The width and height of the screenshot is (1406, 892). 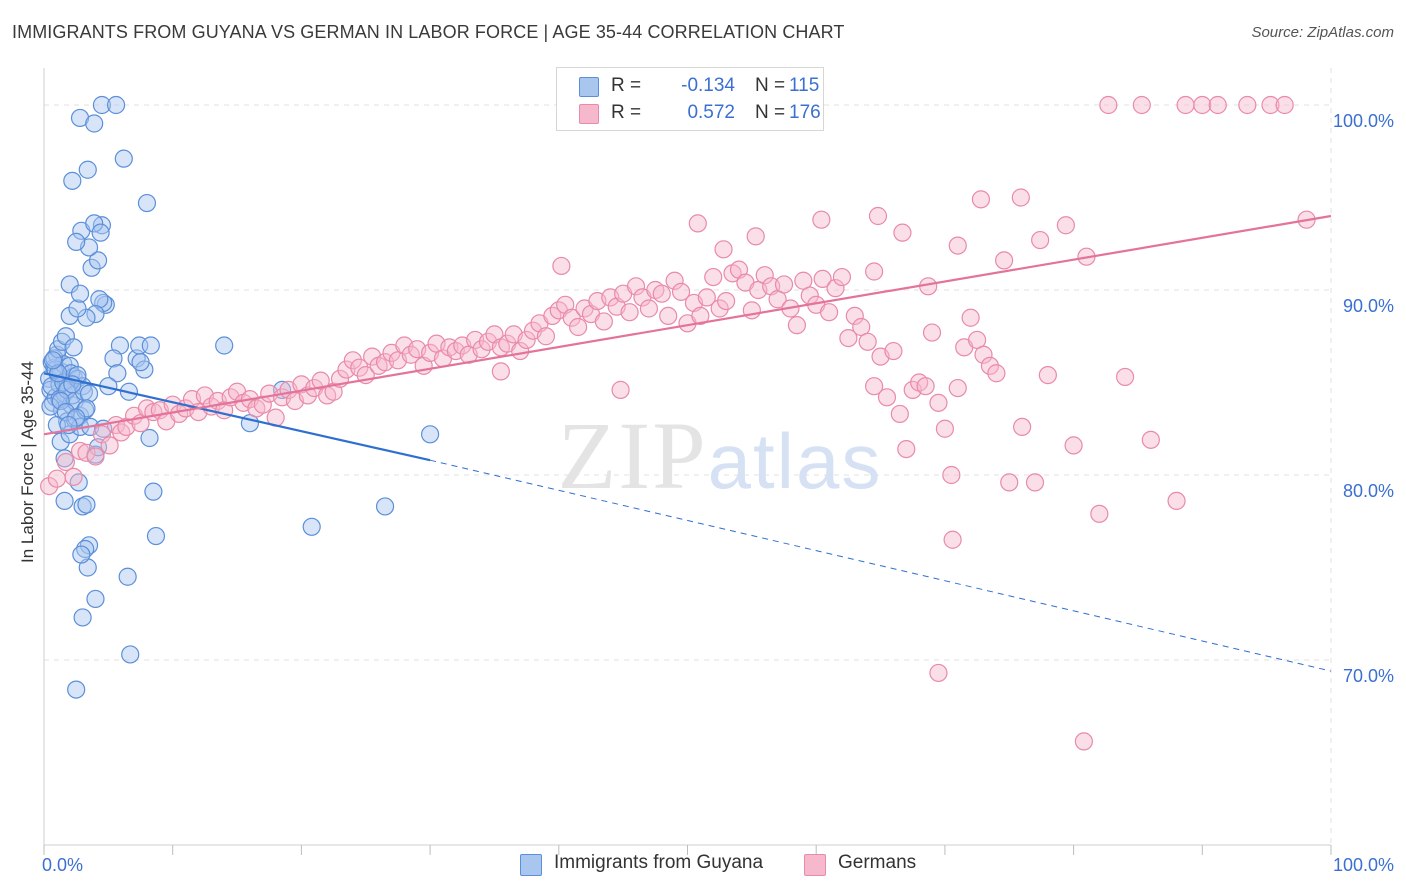 What do you see at coordinates (805, 112) in the screenshot?
I see `legend-n-value: 176` at bounding box center [805, 112].